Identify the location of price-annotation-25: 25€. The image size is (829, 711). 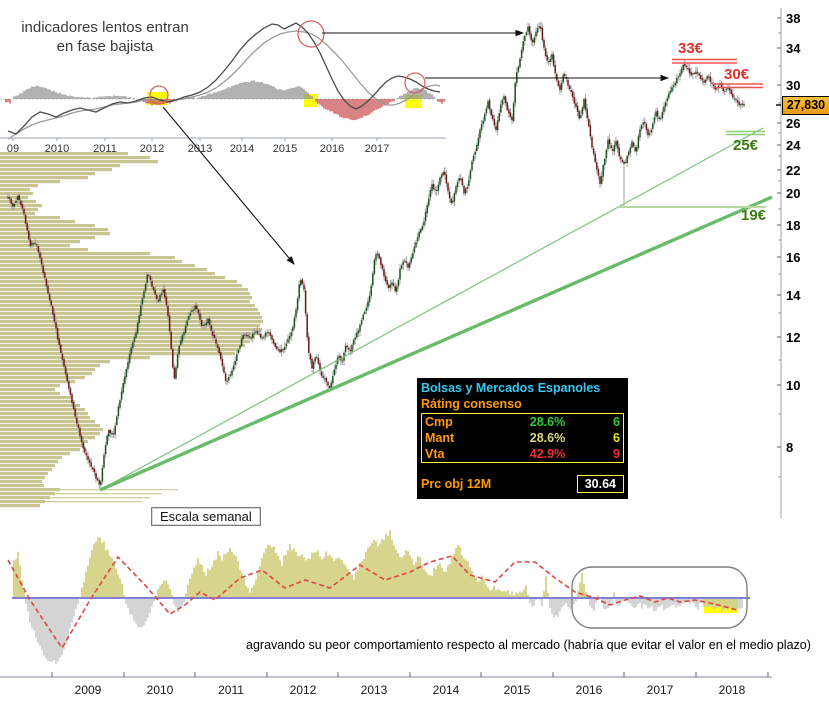
(746, 145).